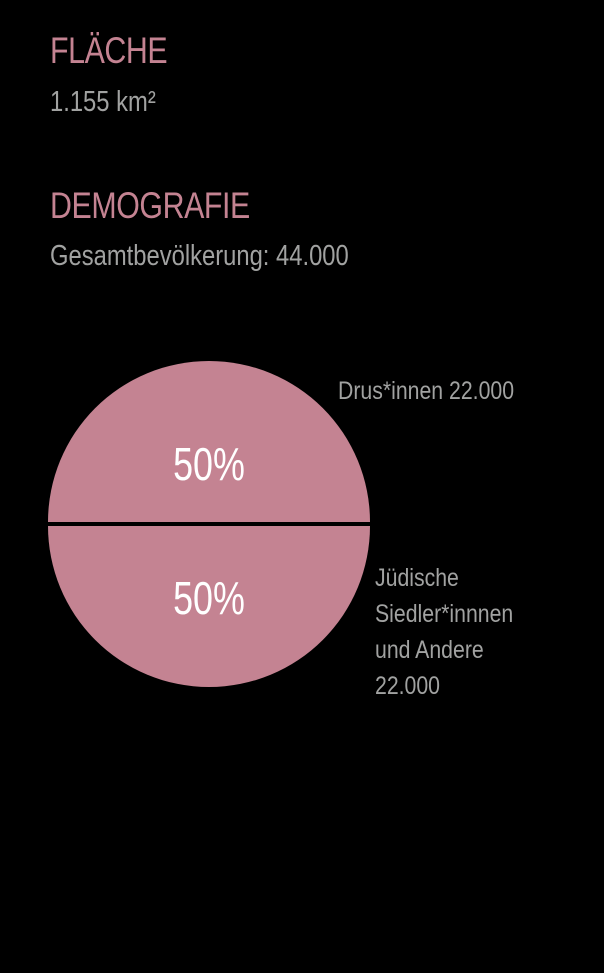  I want to click on pie-slice-settlers-percent: 50%, so click(209, 598).